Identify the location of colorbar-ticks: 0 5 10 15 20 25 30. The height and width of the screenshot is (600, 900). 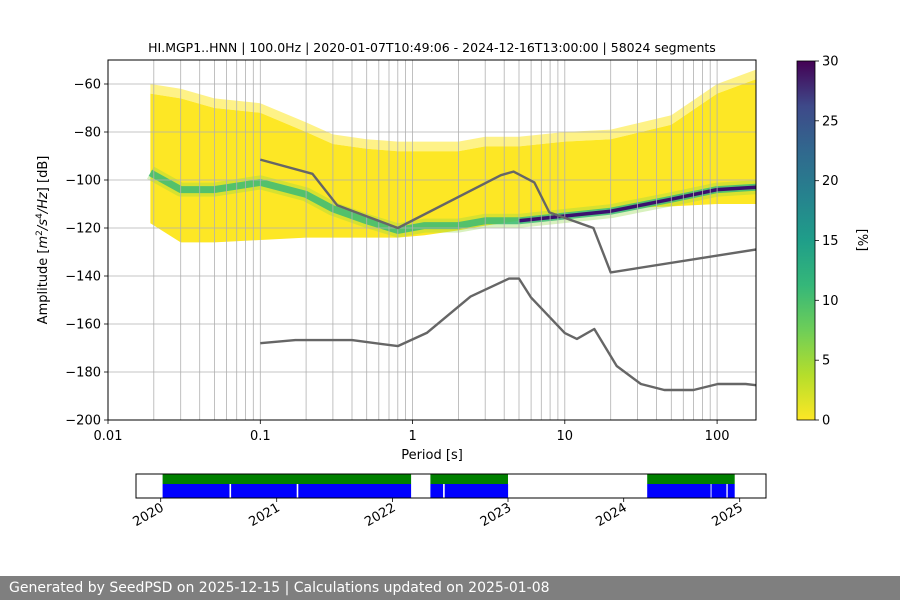
(827, 242).